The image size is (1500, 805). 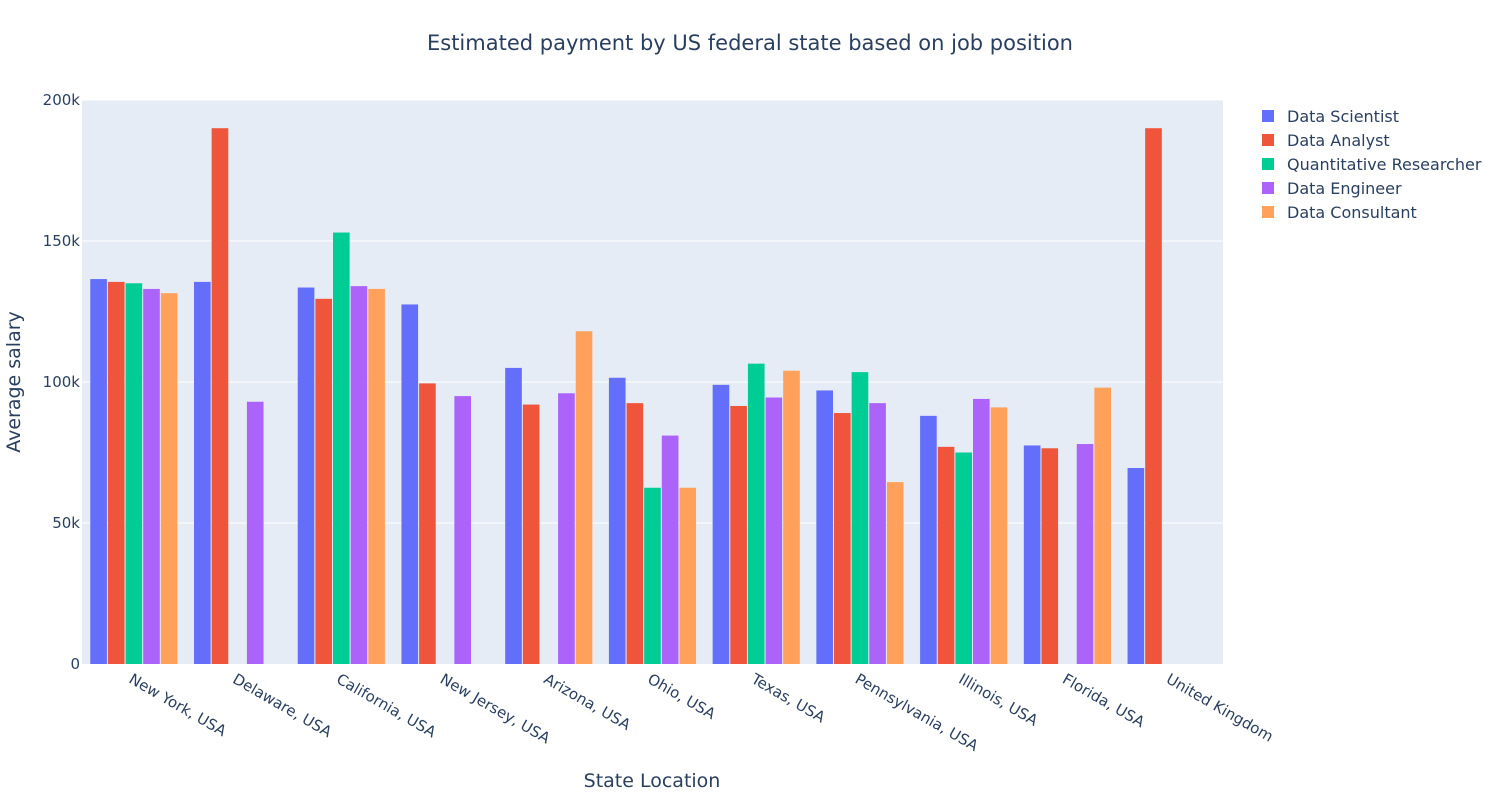 What do you see at coordinates (427, 523) in the screenshot?
I see `bar-data-analyst-new-jersey-usa` at bounding box center [427, 523].